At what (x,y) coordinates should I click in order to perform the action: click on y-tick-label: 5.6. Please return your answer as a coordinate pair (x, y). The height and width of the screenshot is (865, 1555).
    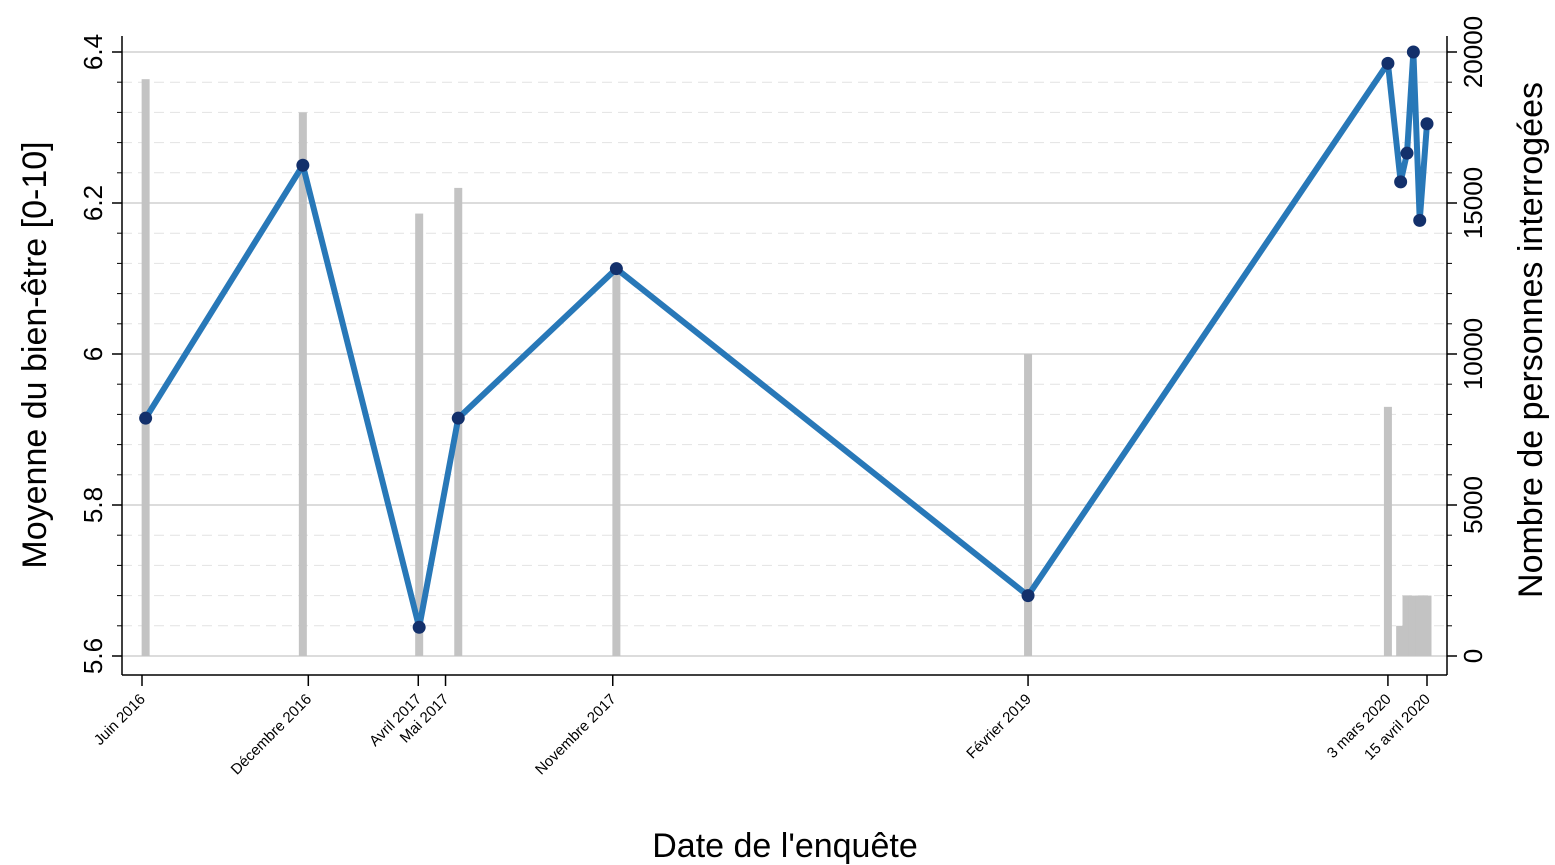
    Looking at the image, I should click on (93, 656).